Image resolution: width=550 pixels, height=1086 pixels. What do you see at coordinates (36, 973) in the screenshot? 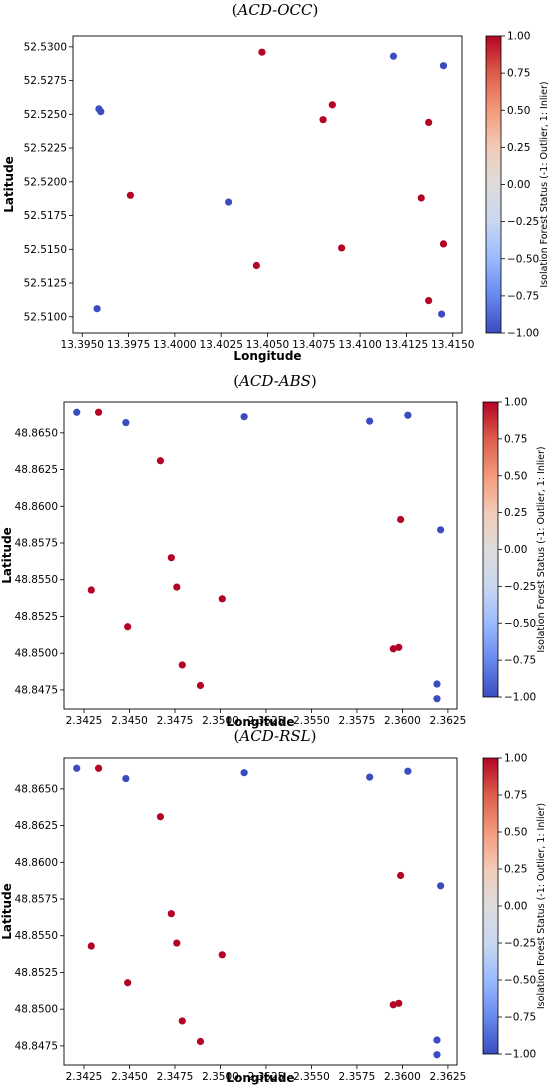
I see `y-tick-label: 48.8525` at bounding box center [36, 973].